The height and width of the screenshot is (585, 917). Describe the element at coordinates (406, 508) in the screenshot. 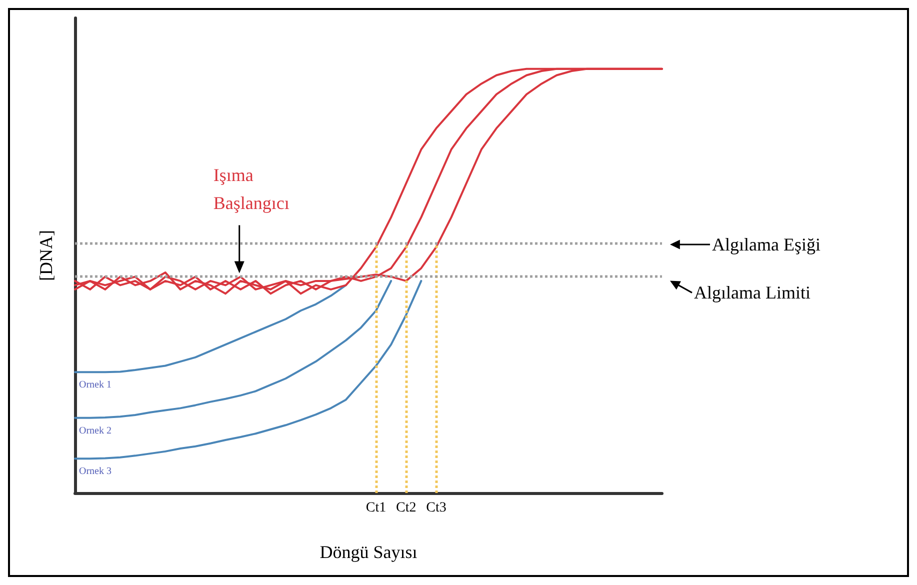

I see `x-tick-label: Ct2` at that location.